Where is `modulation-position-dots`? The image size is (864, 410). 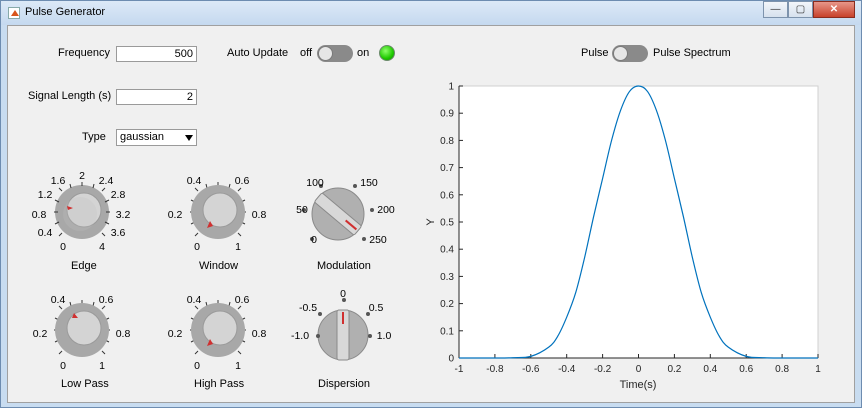 modulation-position-dots is located at coordinates (338, 212).